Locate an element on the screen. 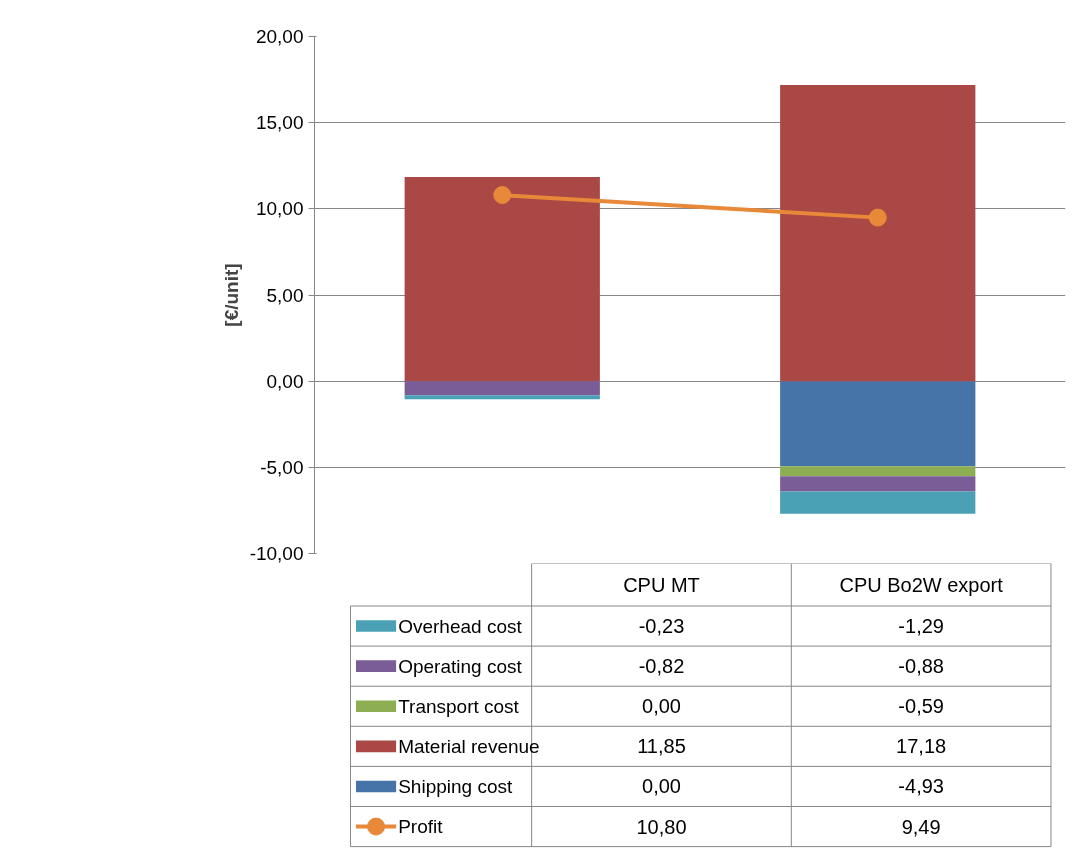 The height and width of the screenshot is (852, 1086). y-tick-label: -10,00 is located at coordinates (276, 553).